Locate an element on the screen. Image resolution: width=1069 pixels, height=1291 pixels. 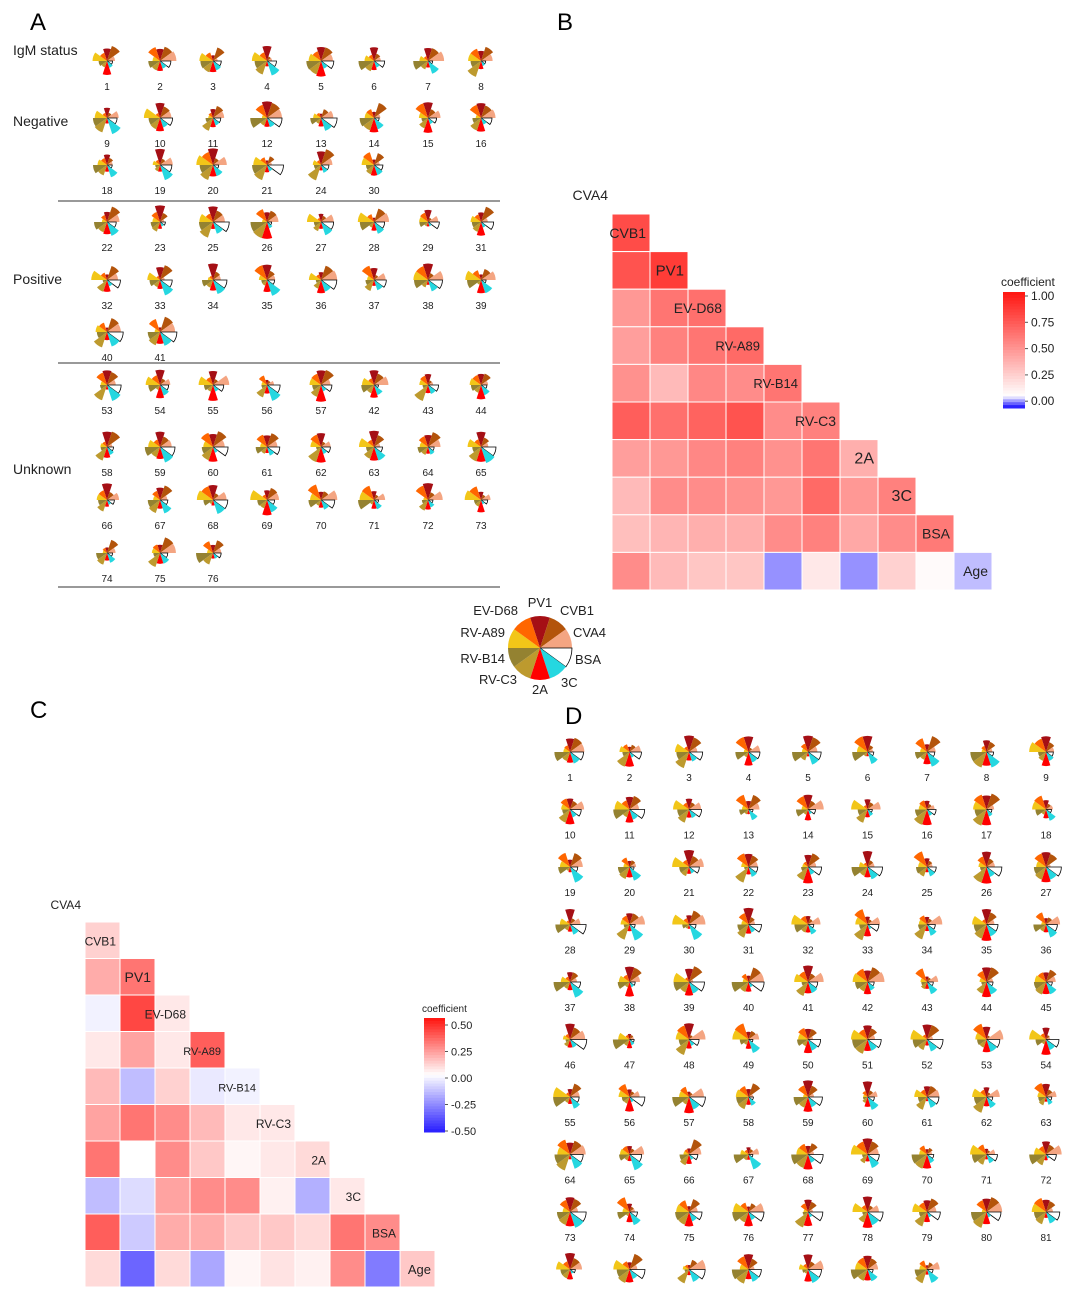
panel-d-glyph: 44 is located at coordinates (988, 990).